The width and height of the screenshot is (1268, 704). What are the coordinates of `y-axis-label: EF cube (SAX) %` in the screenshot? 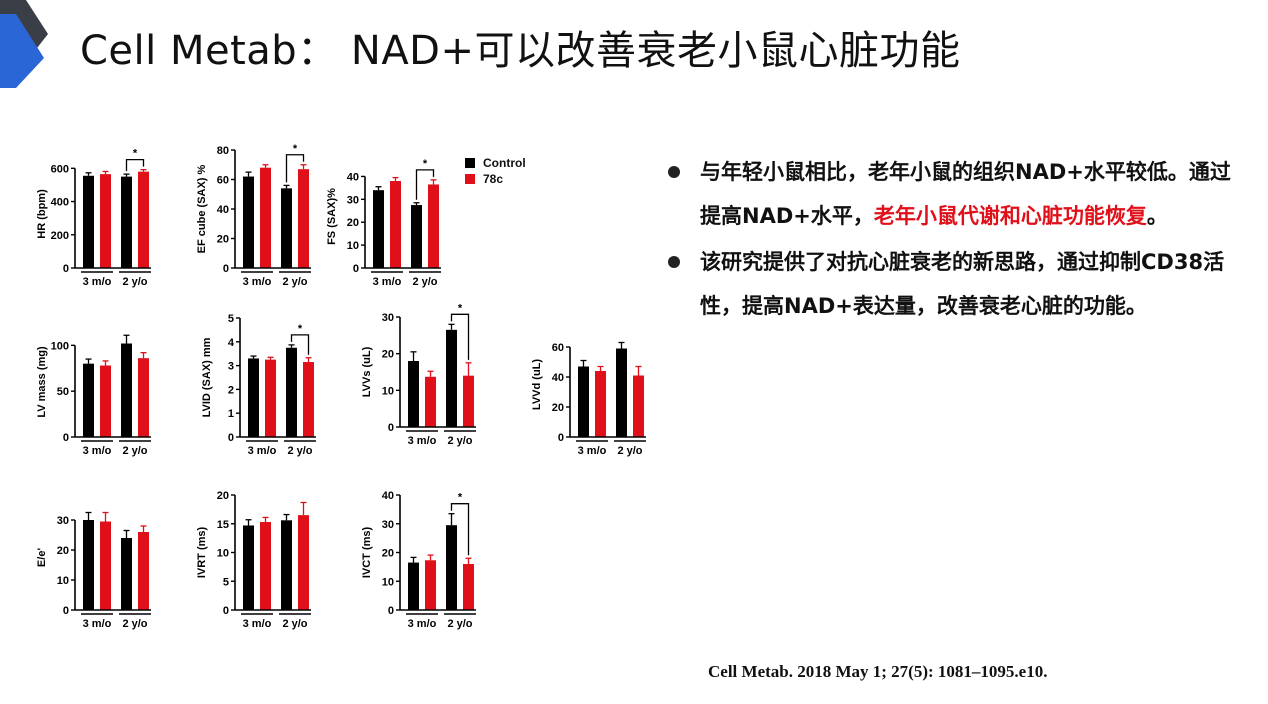 It's located at (202, 208).